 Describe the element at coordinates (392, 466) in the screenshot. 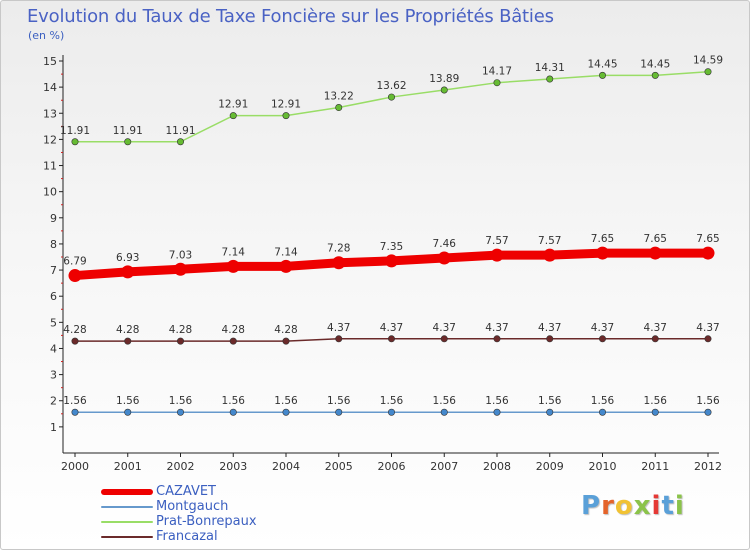

I see `x-tick-label: 2006` at that location.